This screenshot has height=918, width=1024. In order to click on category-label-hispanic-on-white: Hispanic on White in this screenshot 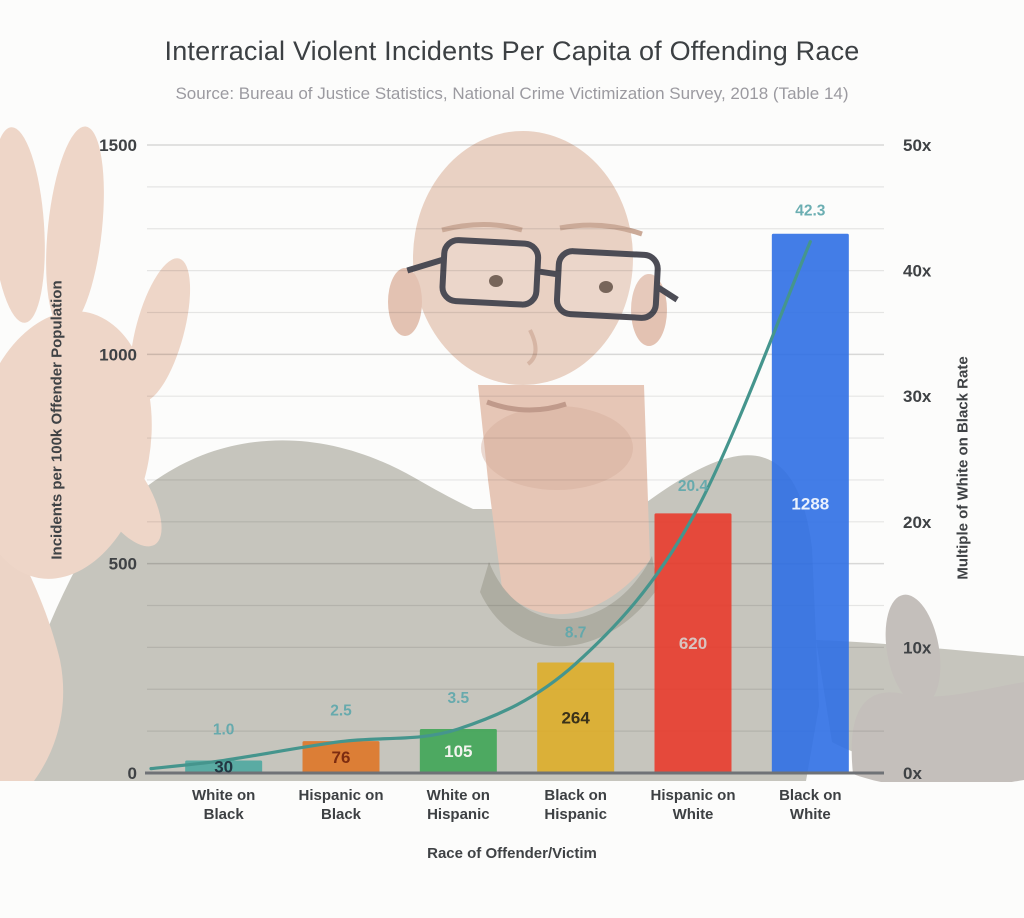, I will do `click(692, 805)`.